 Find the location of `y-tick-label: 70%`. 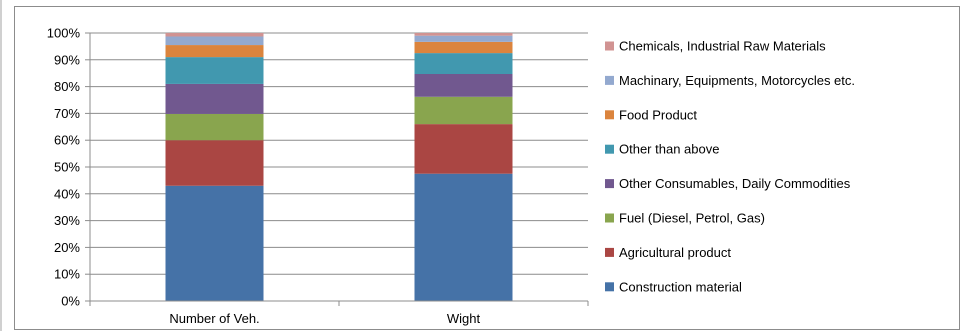

y-tick-label: 70% is located at coordinates (67, 113).